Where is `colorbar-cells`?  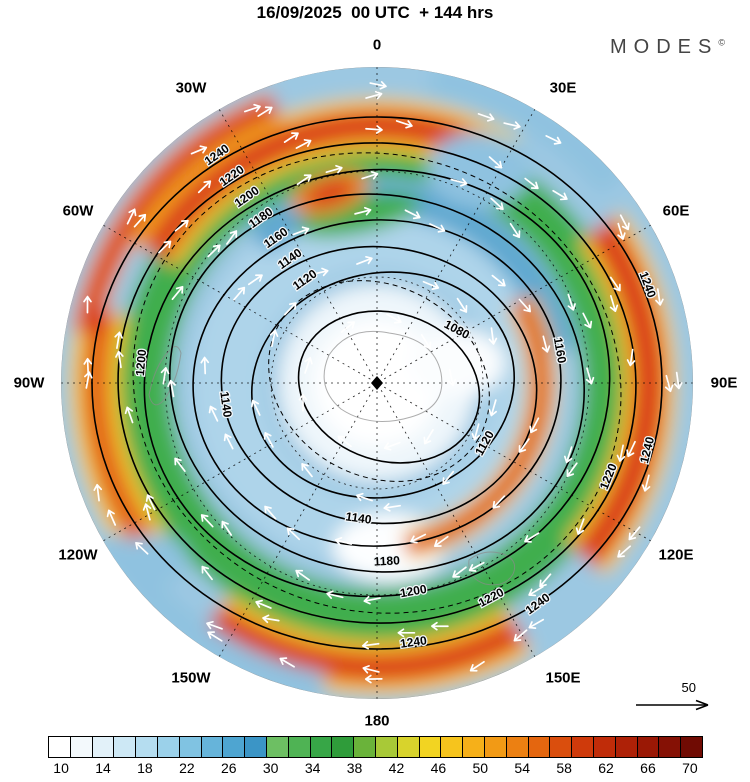
colorbar-cells is located at coordinates (375, 747).